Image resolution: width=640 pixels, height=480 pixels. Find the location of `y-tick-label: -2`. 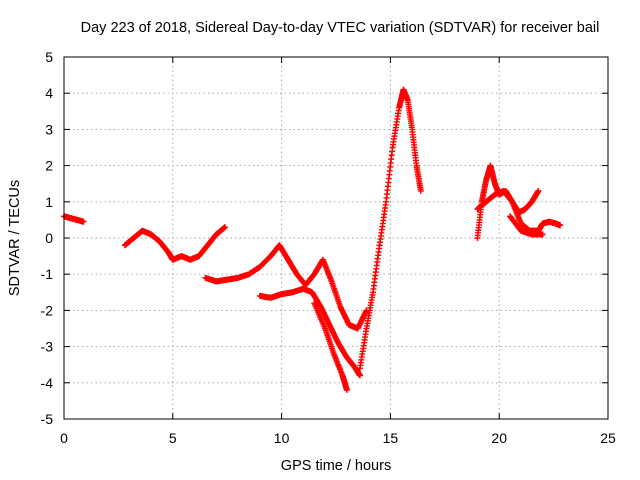

y-tick-label: -2 is located at coordinates (47, 310).